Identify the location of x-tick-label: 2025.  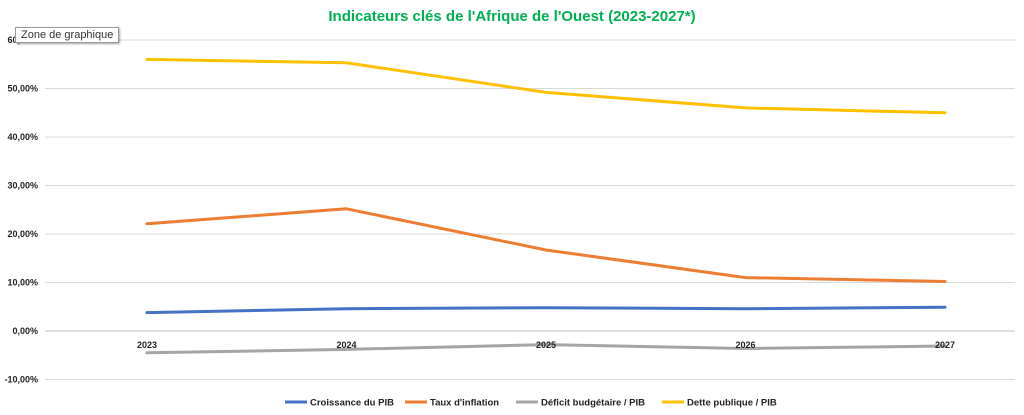
(546, 345).